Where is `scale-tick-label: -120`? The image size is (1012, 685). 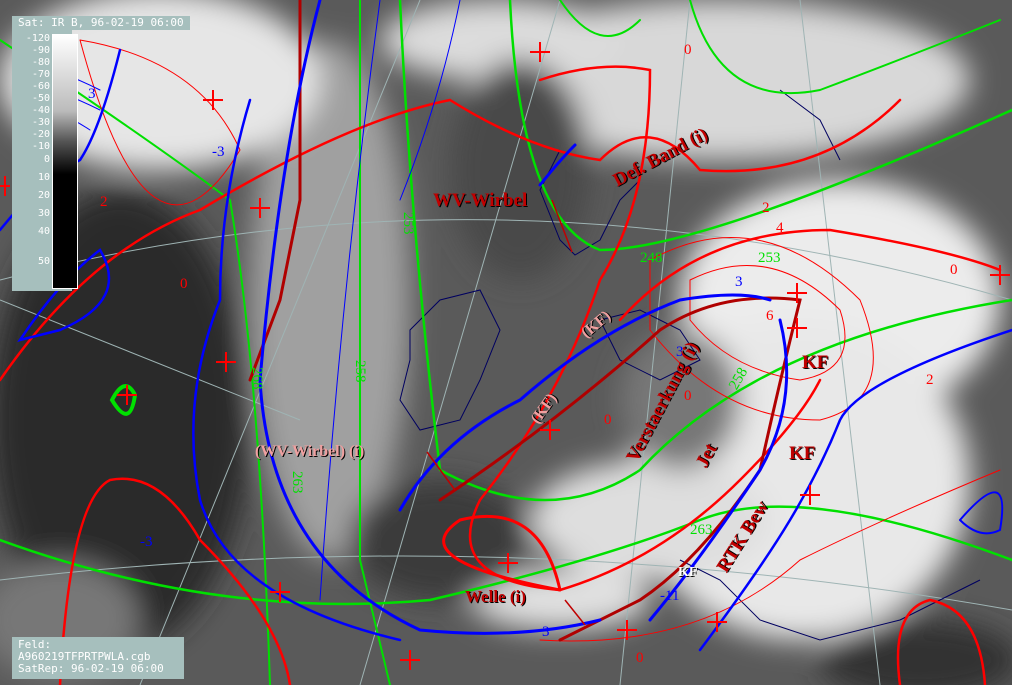 scale-tick-label: -120 is located at coordinates (37, 38).